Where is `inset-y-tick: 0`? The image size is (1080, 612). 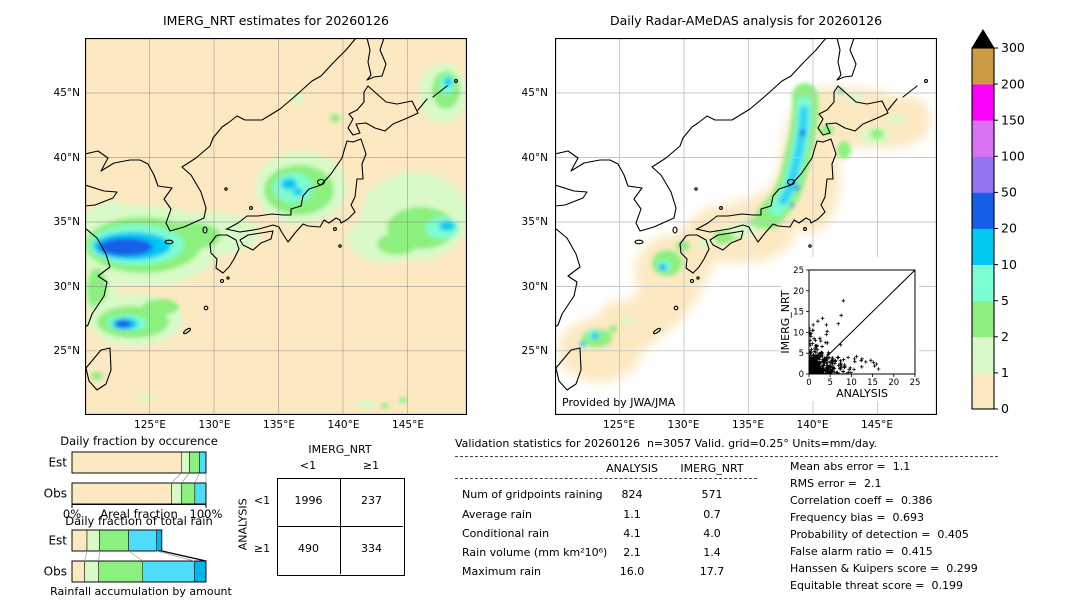 inset-y-tick: 0 is located at coordinates (801, 375).